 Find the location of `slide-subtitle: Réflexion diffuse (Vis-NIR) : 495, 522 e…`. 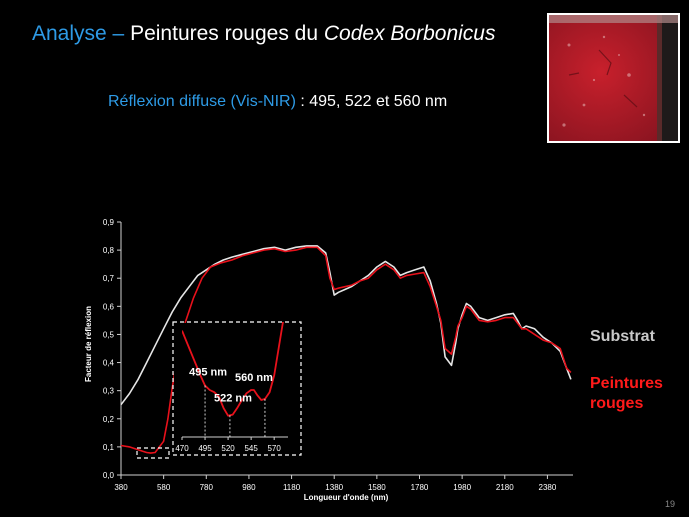

slide-subtitle: Réflexion diffuse (Vis-NIR) : 495, 522 e… is located at coordinates (277, 102).